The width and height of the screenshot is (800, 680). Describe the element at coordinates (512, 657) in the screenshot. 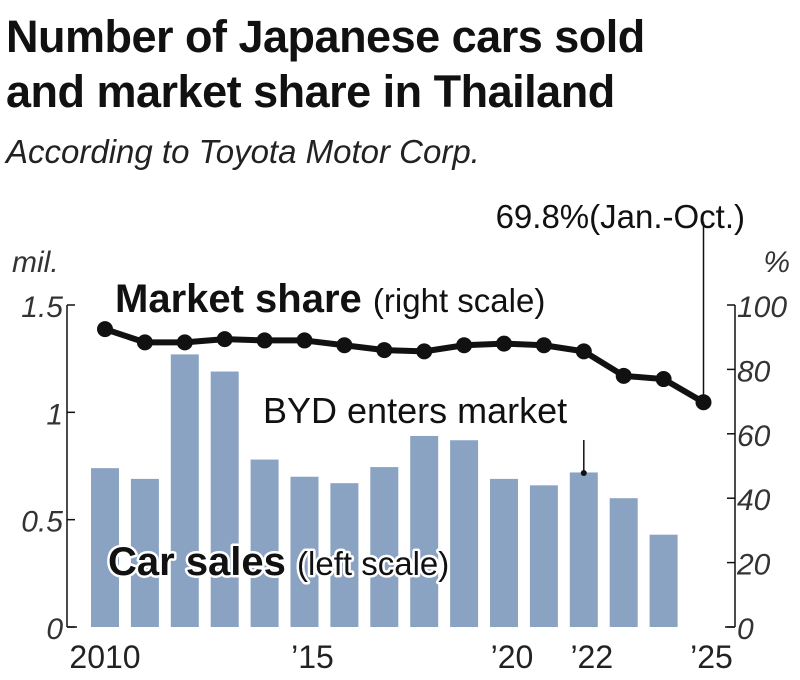

I see `x-tick-label: ’20` at that location.